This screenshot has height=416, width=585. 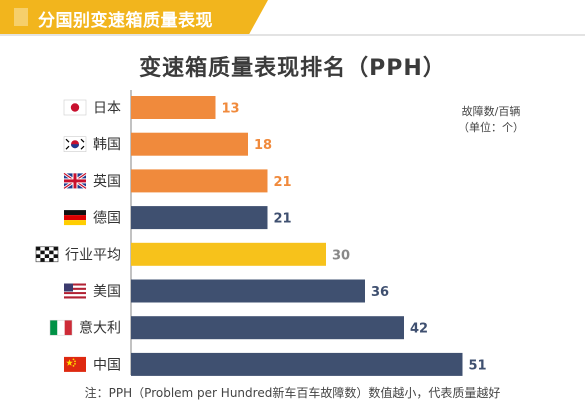 What do you see at coordinates (75, 364) in the screenshot?
I see `china-flag-icon` at bounding box center [75, 364].